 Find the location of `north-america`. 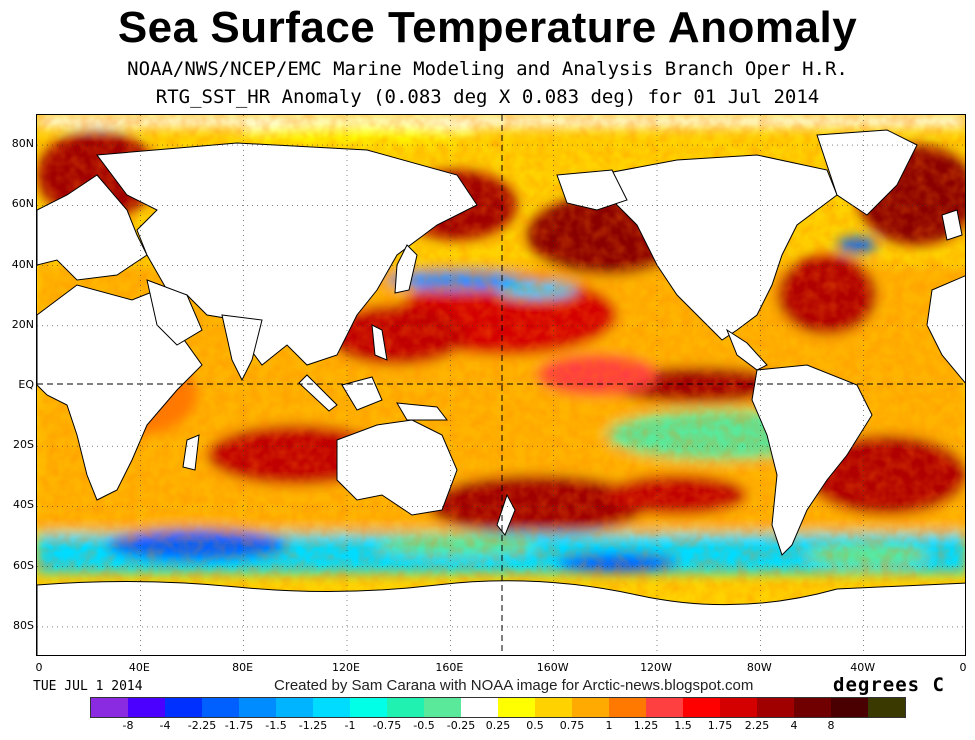

north-america is located at coordinates (717, 247).